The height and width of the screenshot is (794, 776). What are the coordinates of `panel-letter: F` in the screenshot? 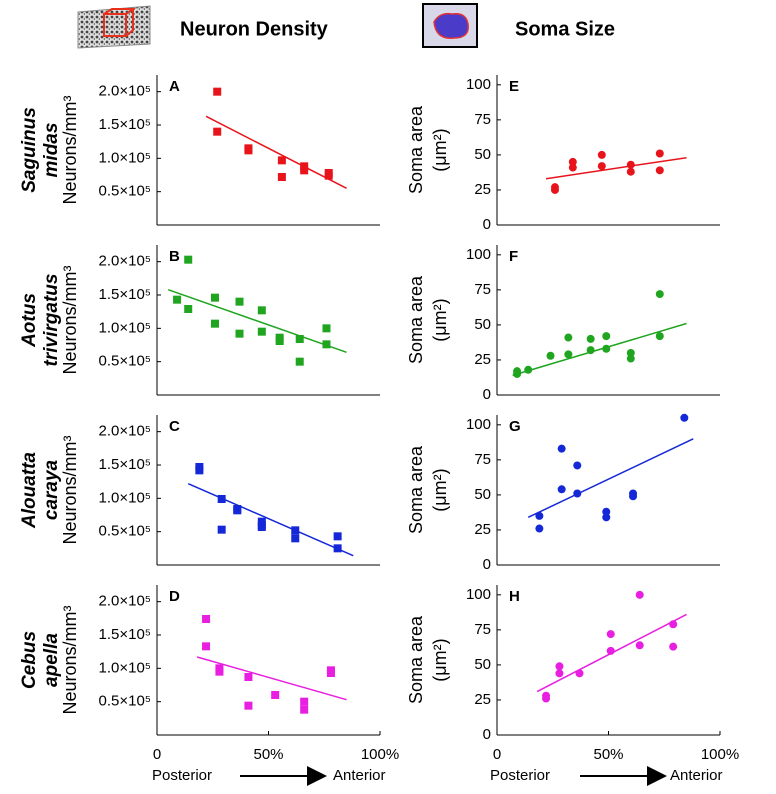 It's located at (513, 256).